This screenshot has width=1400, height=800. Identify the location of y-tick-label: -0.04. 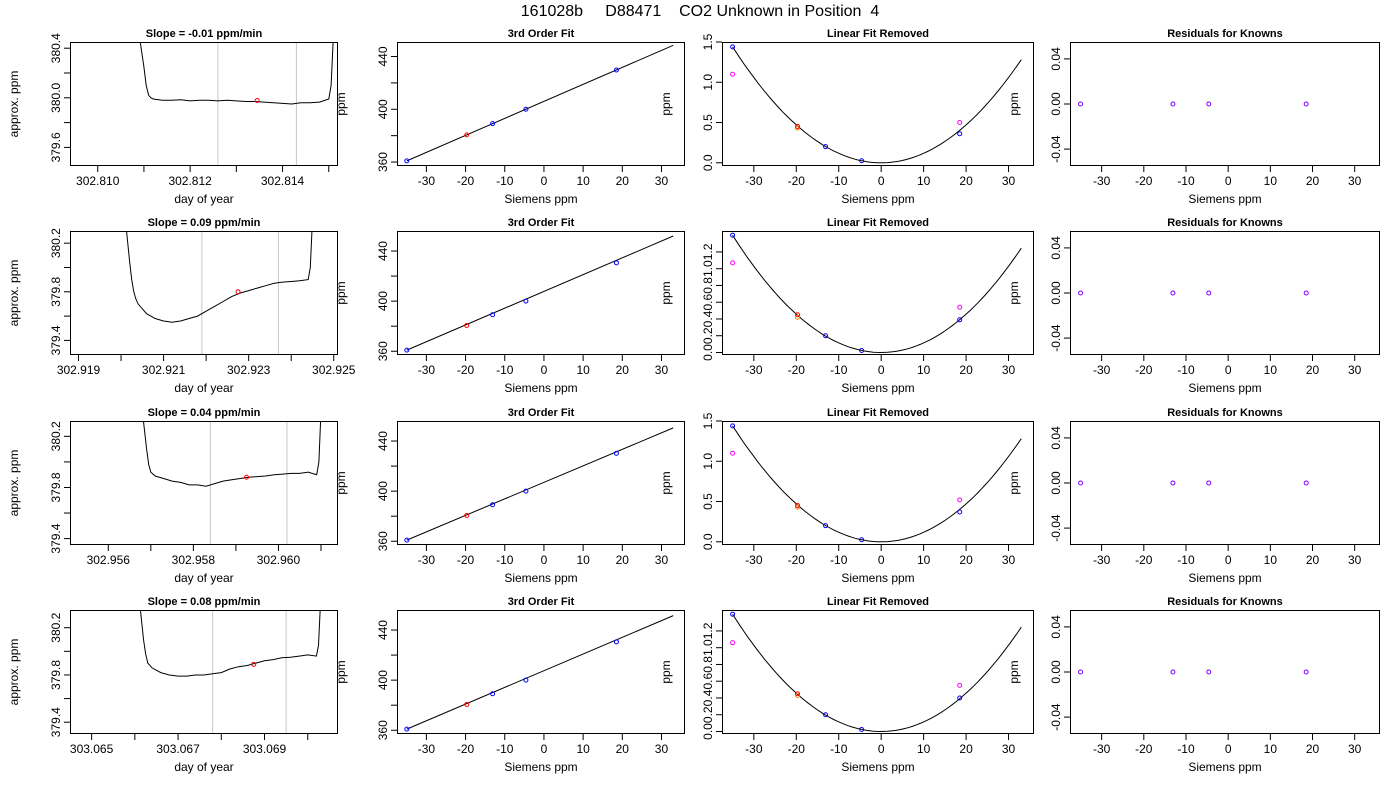
(1056, 149).